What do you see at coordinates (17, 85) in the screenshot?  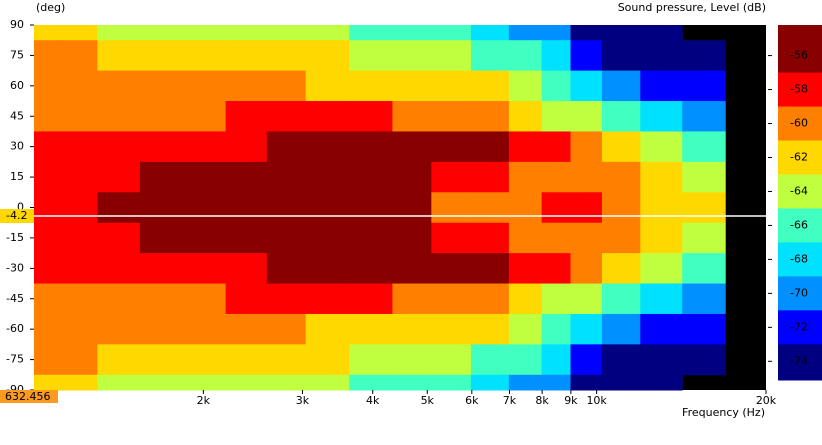 I see `y-tick-label: 60` at bounding box center [17, 85].